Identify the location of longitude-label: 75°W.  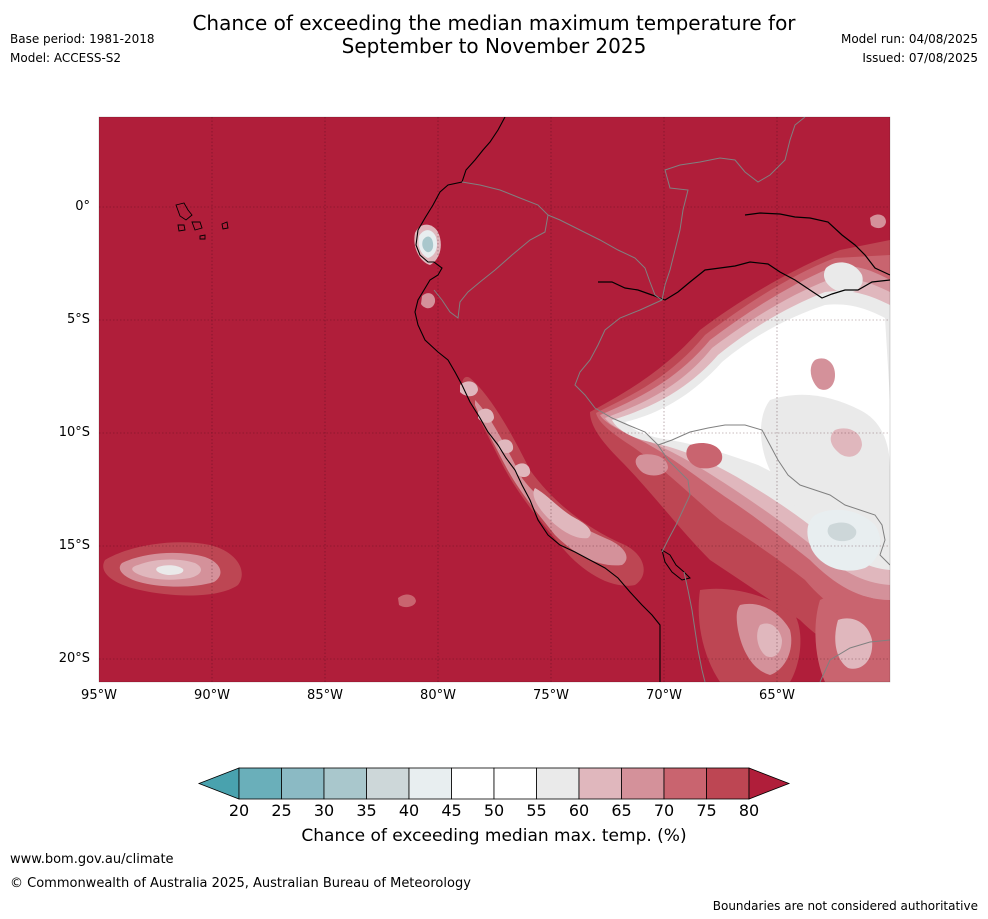
(551, 695).